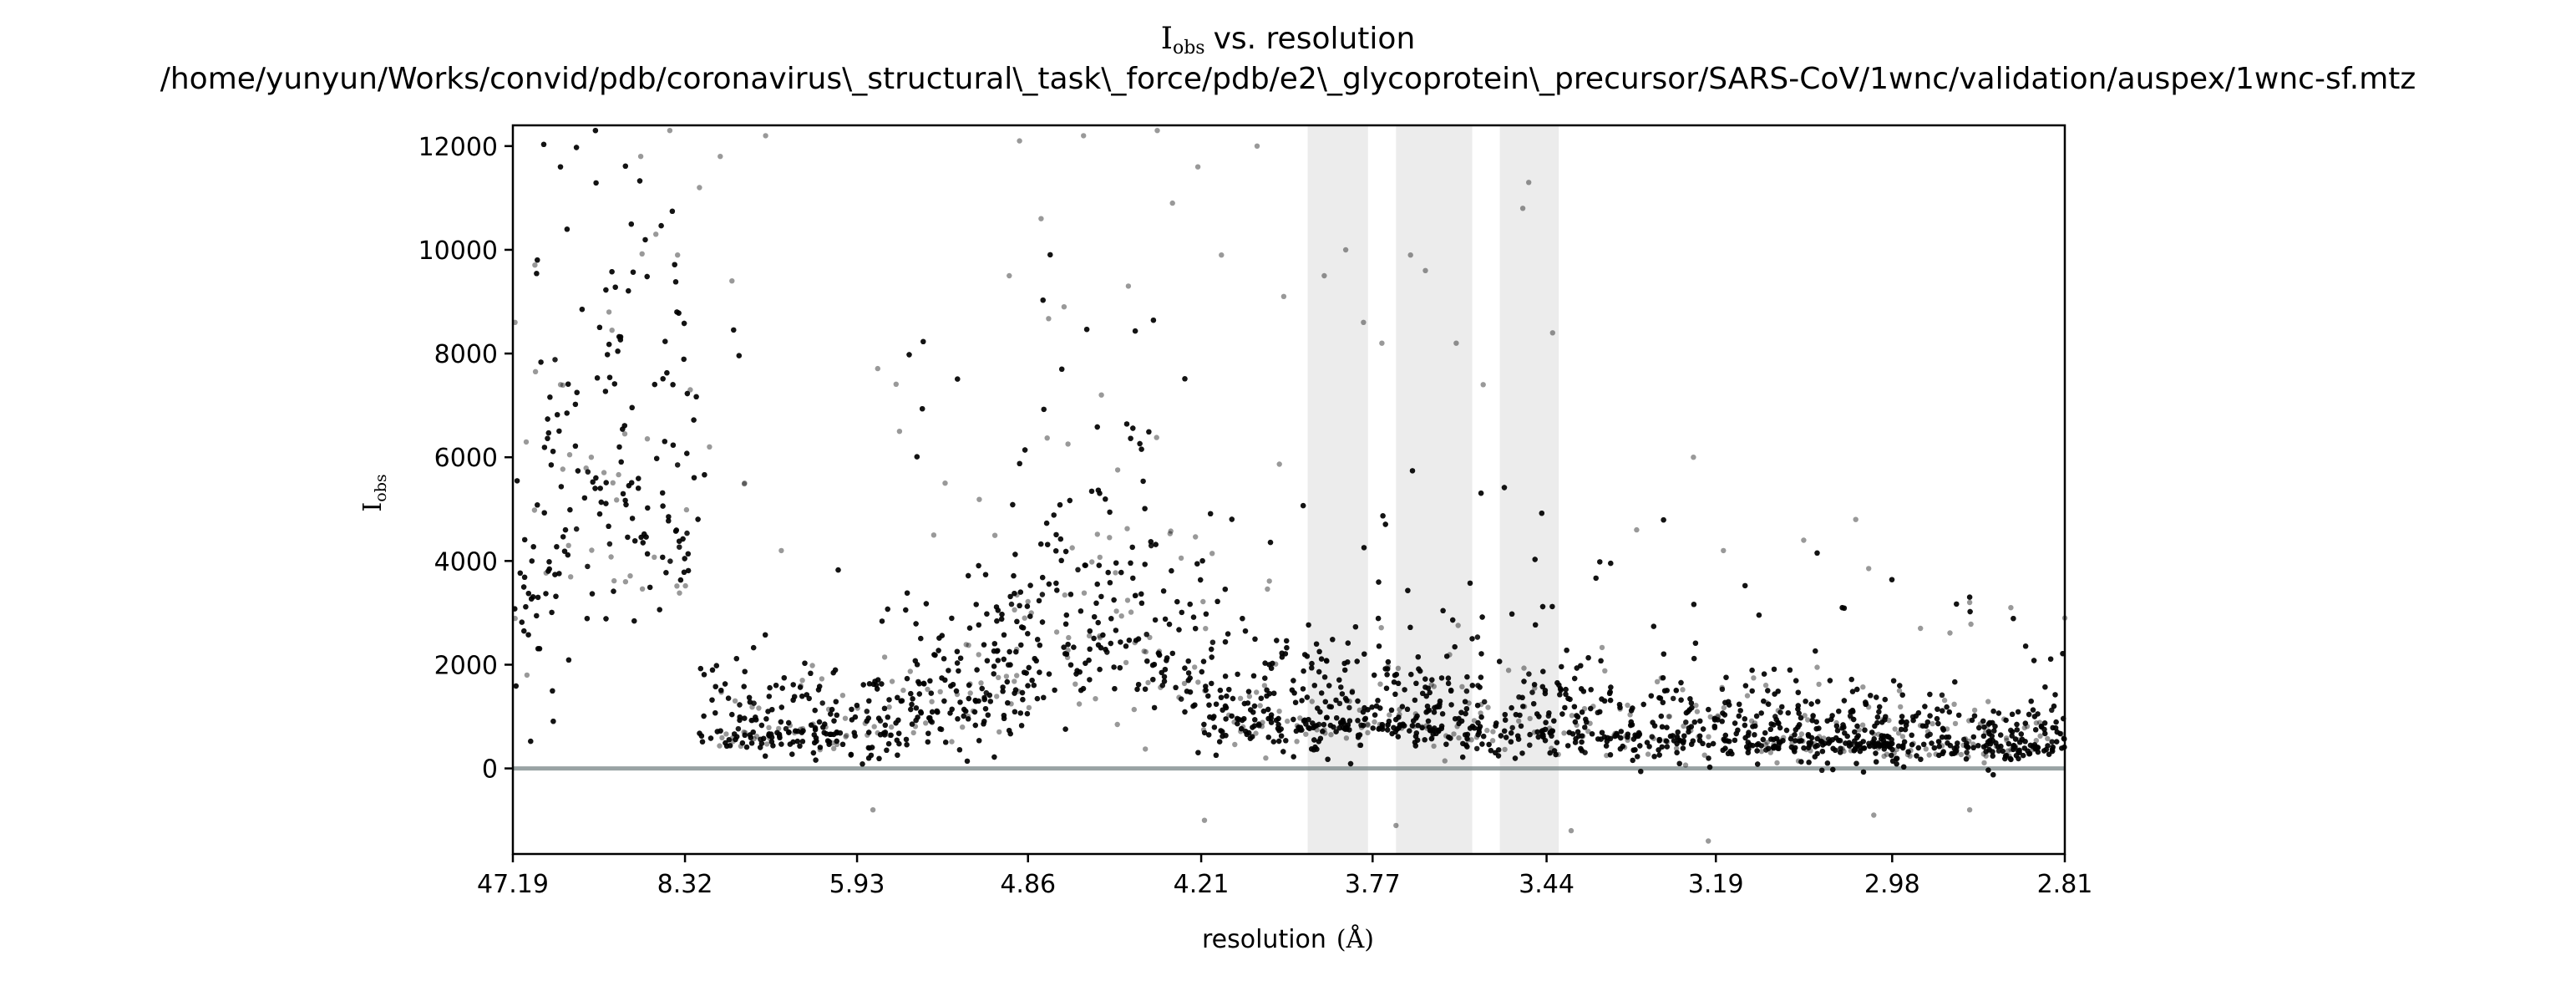 The height and width of the screenshot is (981, 2576). Describe the element at coordinates (1315, 39) in the screenshot. I see `title-main: vs. resolution` at that location.